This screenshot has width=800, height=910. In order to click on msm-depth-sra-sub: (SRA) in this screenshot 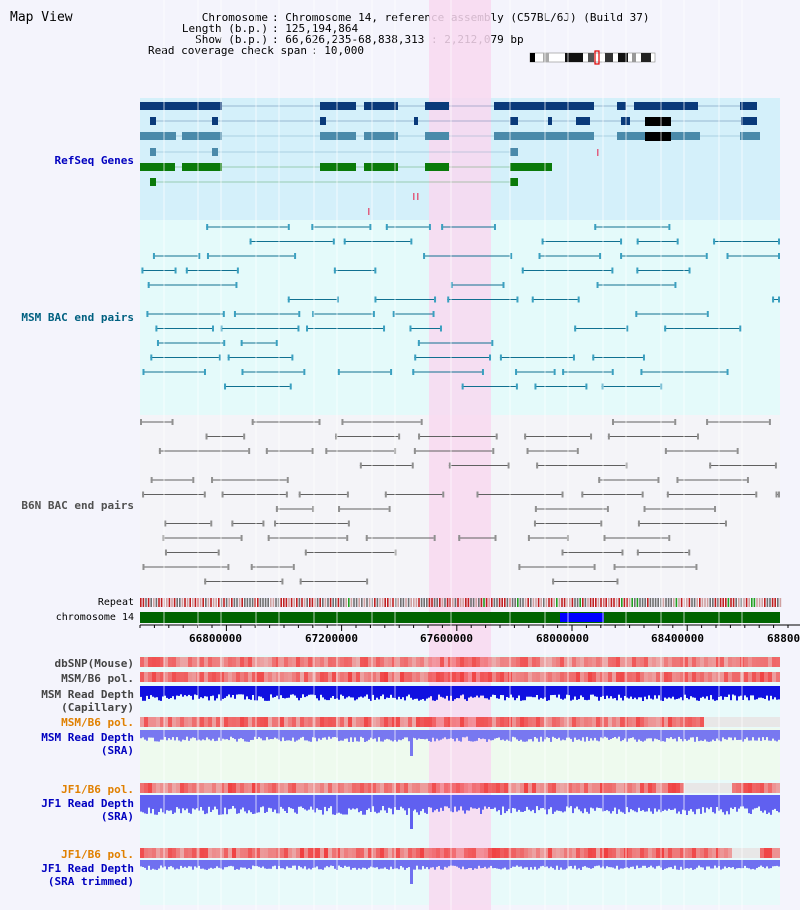, I will do `click(117, 750)`.